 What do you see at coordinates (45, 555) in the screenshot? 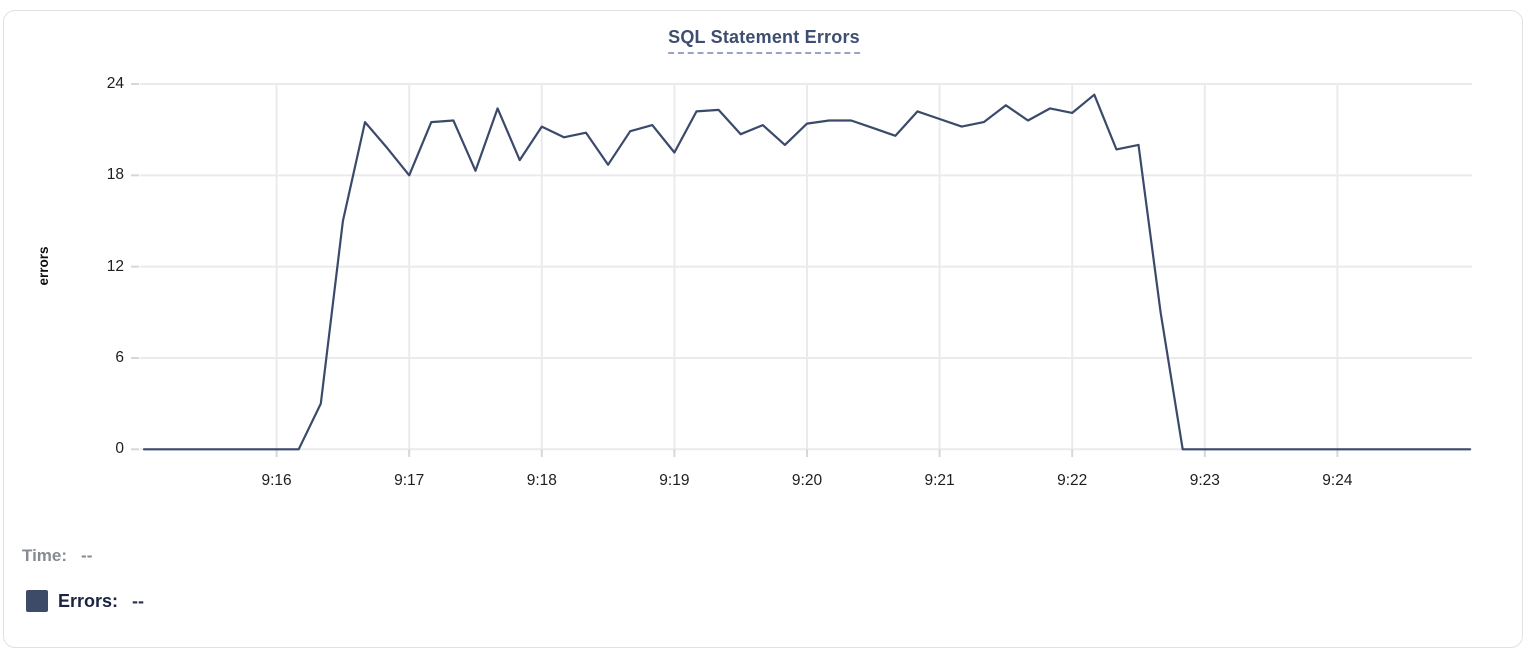
I see `legend-time-label: Time:` at bounding box center [45, 555].